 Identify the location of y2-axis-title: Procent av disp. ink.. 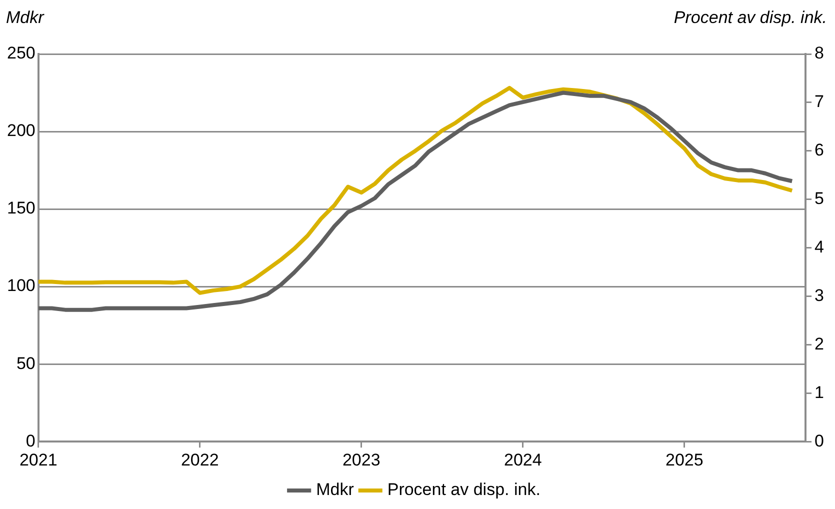
(750, 18).